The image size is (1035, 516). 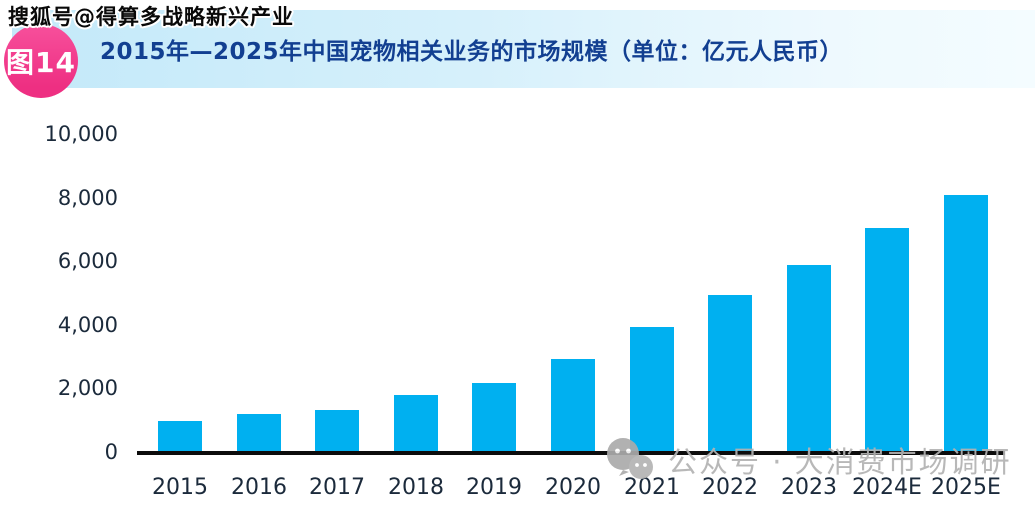 What do you see at coordinates (573, 487) in the screenshot?
I see `x-tick-label: 2020` at bounding box center [573, 487].